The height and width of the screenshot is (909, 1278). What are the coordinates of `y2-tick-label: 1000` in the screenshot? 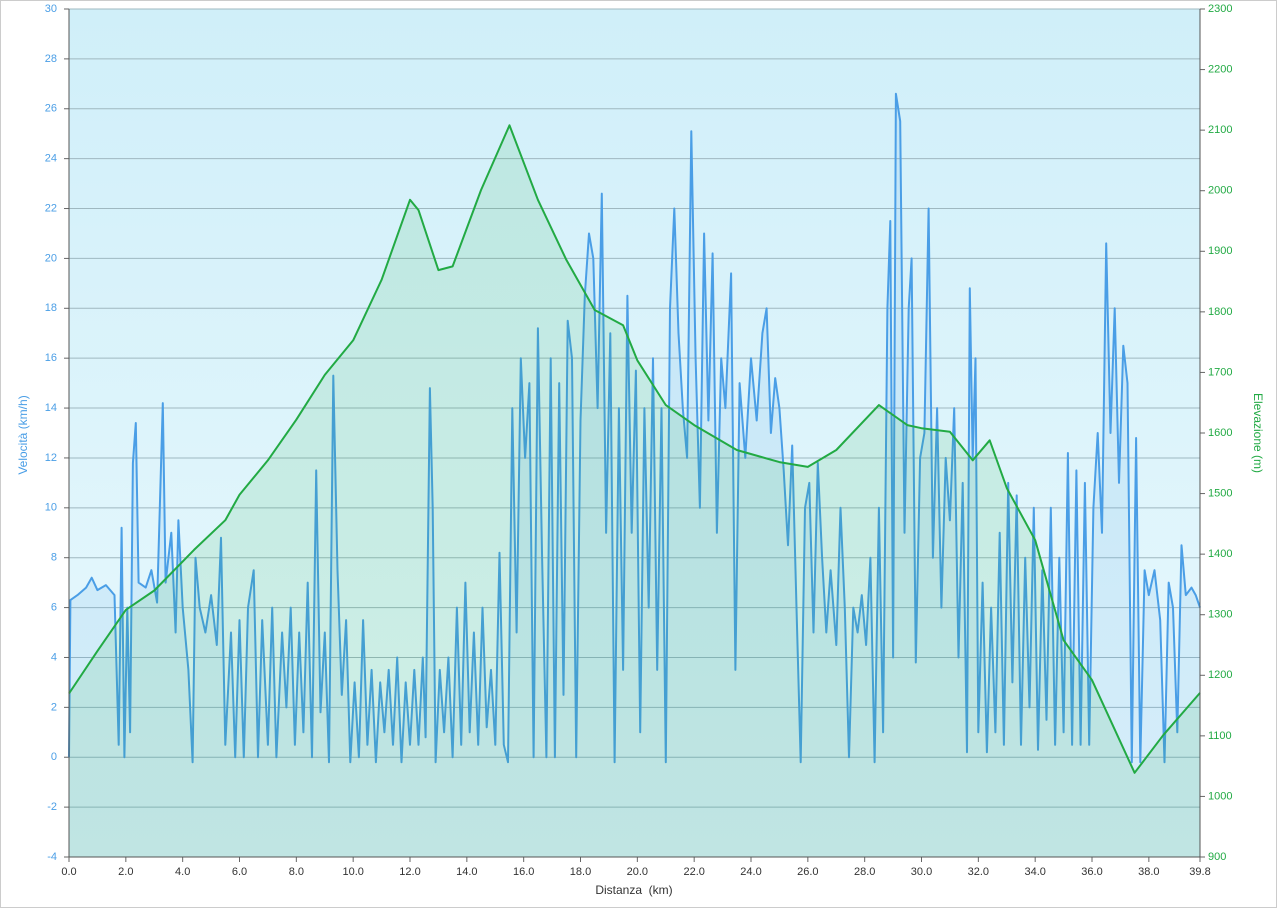 It's located at (1220, 796).